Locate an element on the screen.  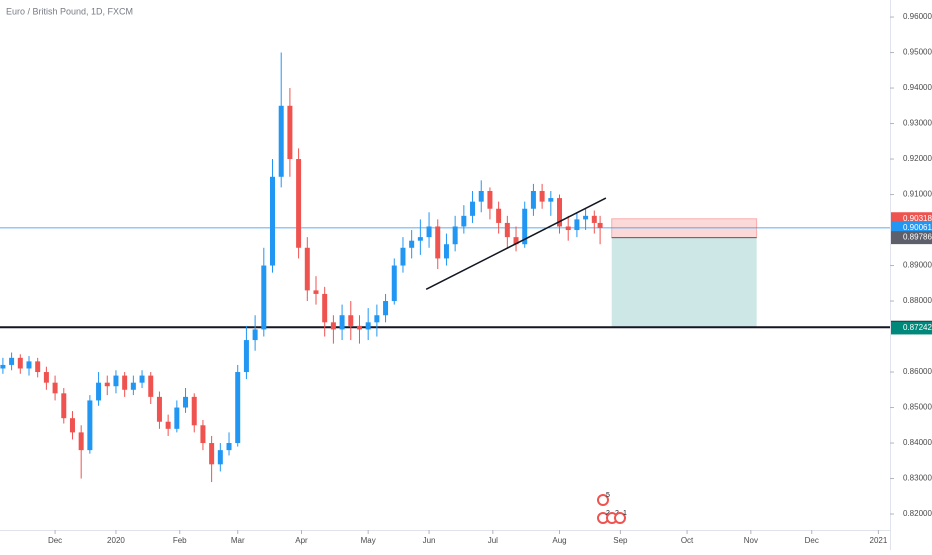
x-tick-label: Apr is located at coordinates (301, 540).